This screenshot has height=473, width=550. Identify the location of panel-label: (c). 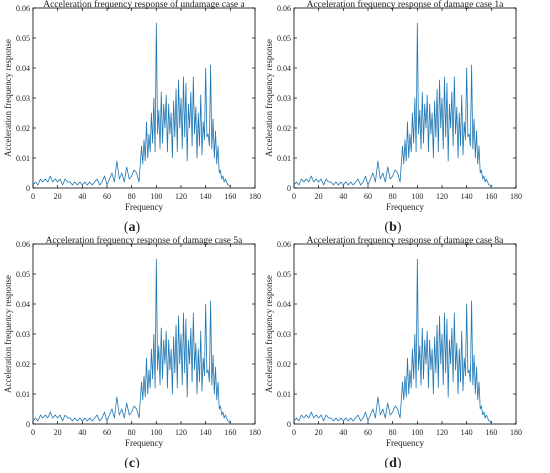
(132, 462).